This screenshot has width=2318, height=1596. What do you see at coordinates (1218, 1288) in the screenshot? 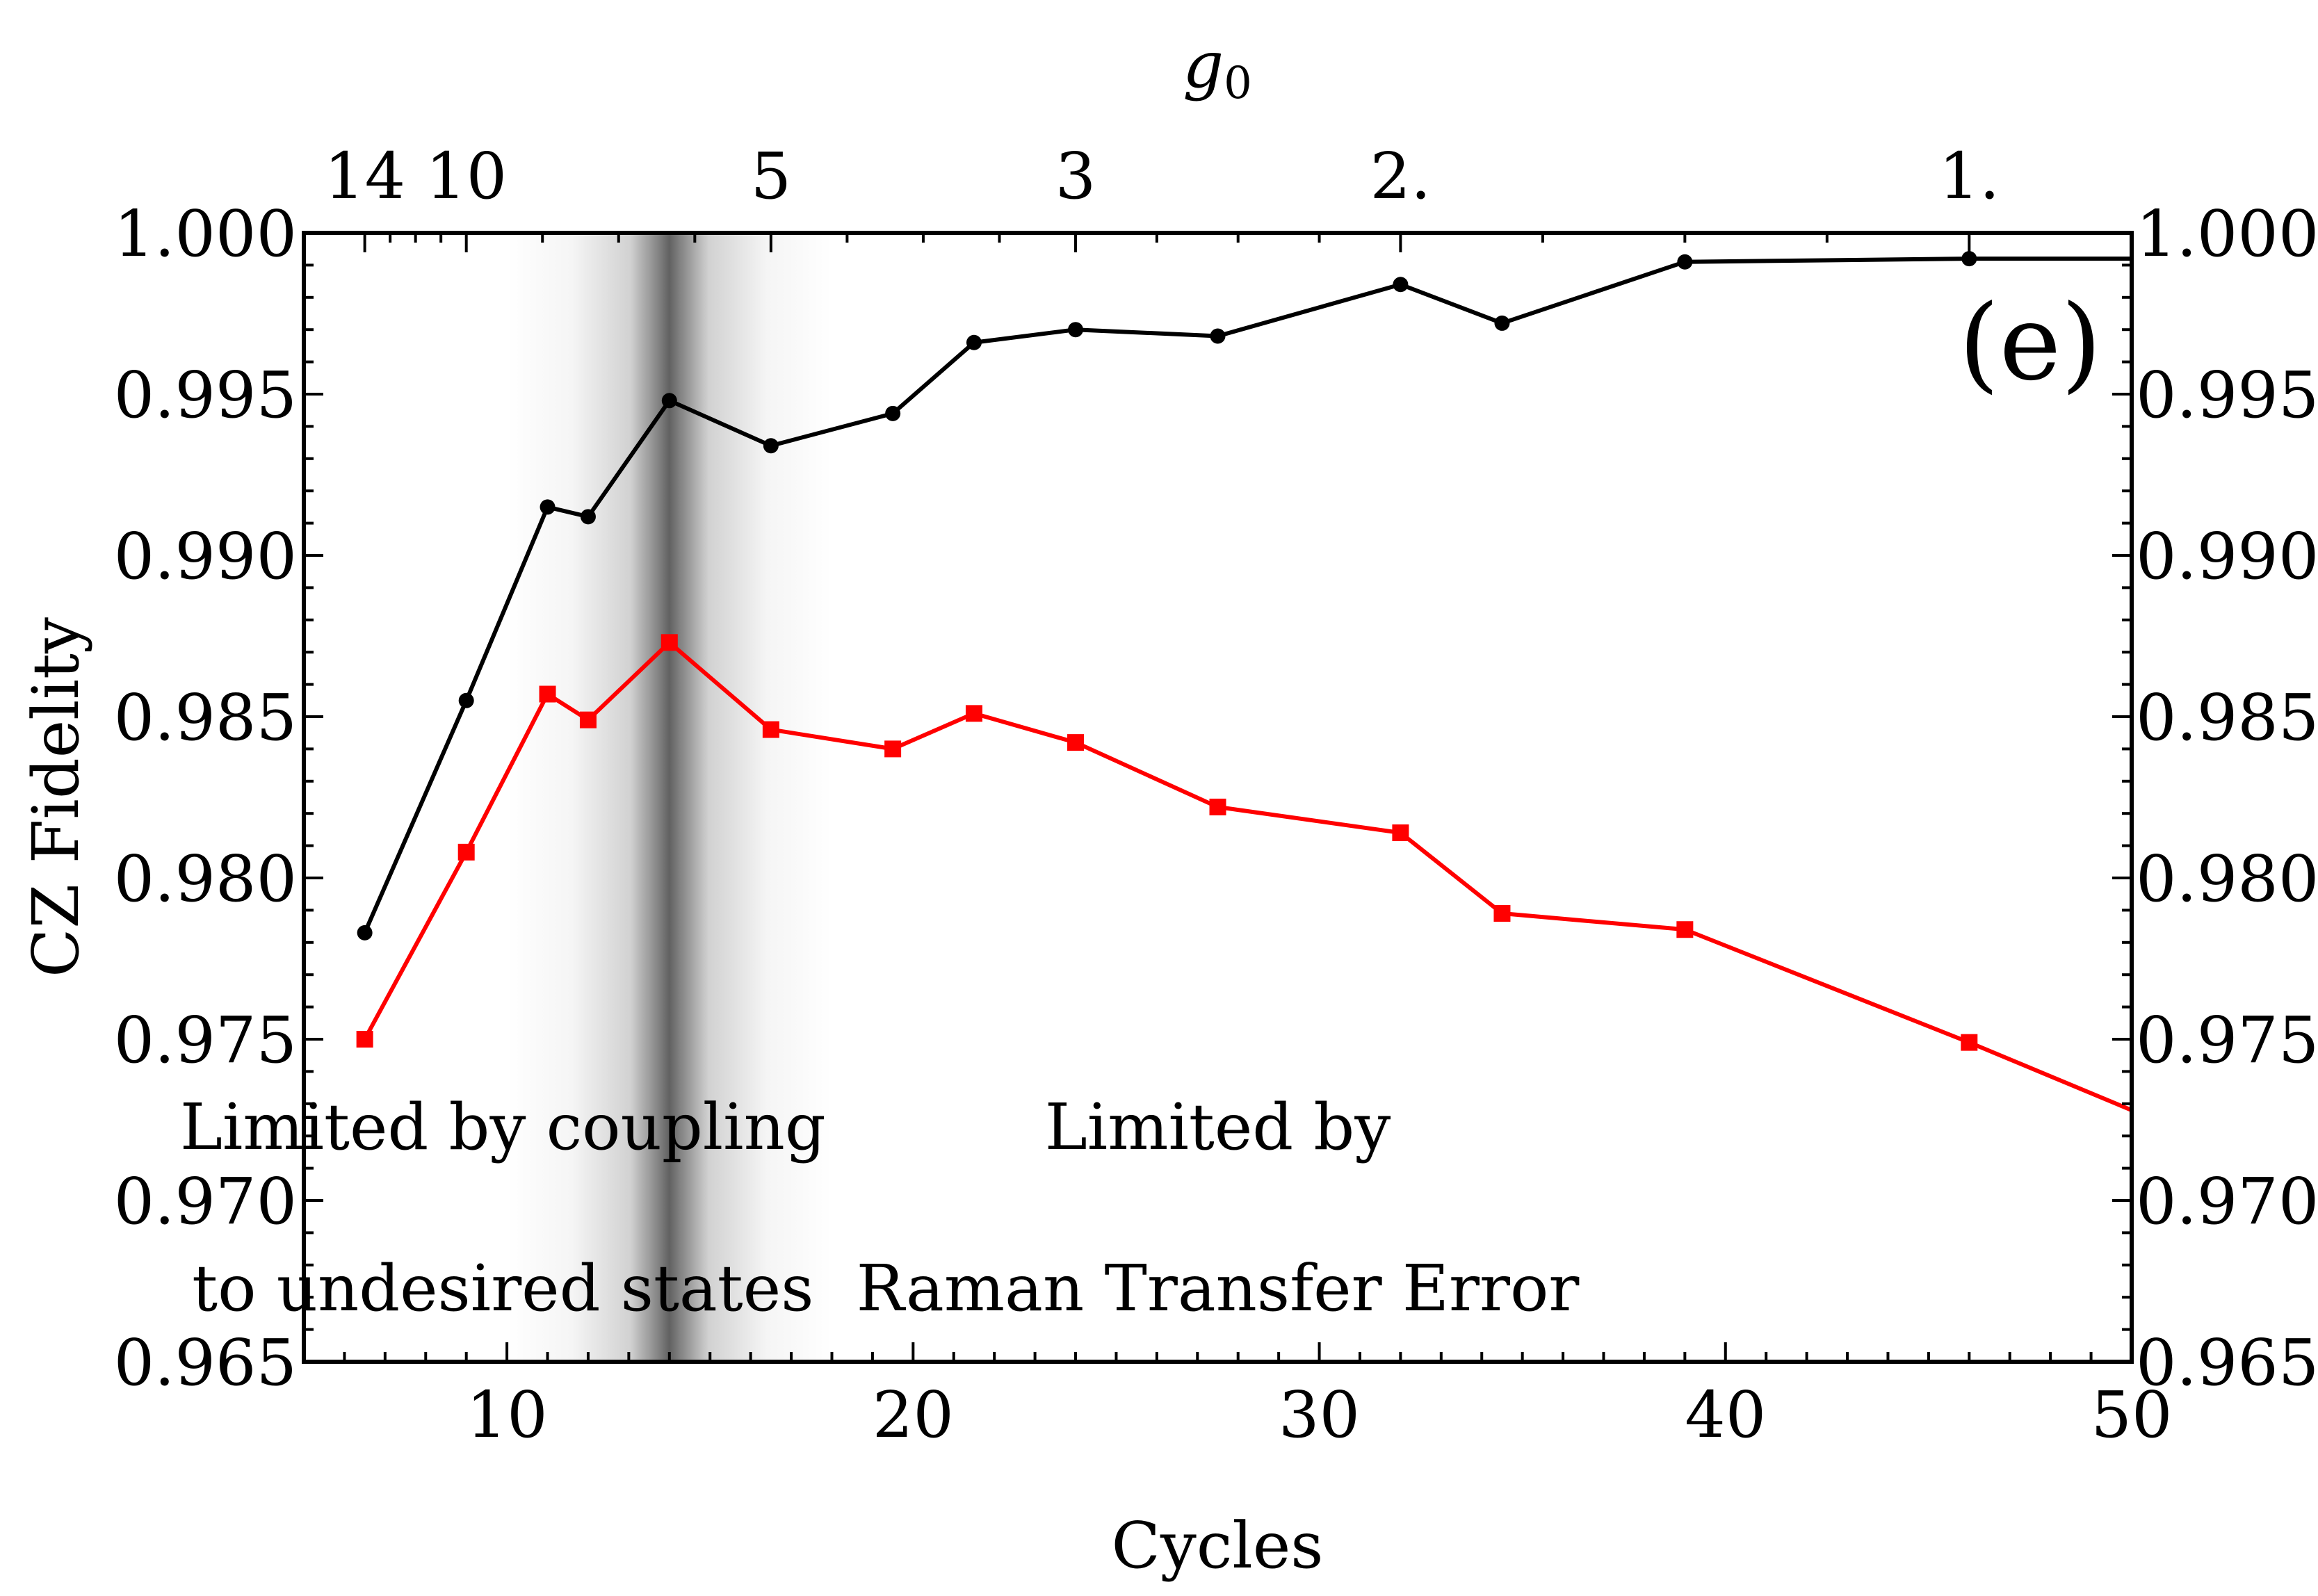
I see `annotation-raman-transfer-error: Raman Transfer Error` at bounding box center [1218, 1288].